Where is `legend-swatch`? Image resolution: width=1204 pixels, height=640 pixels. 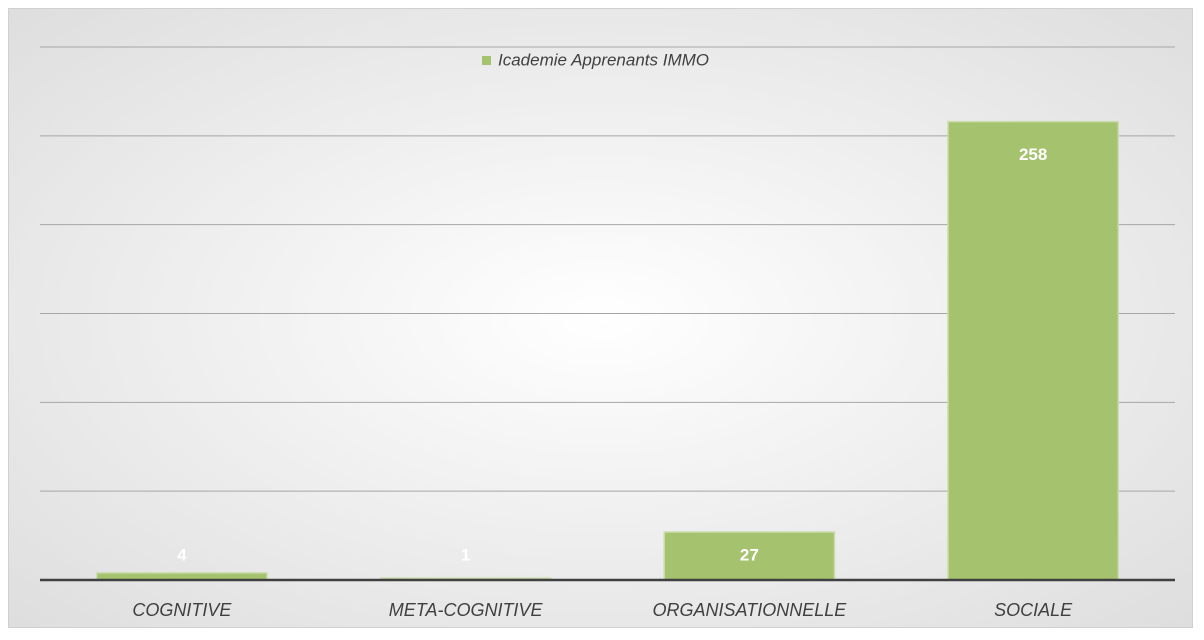 legend-swatch is located at coordinates (486, 60).